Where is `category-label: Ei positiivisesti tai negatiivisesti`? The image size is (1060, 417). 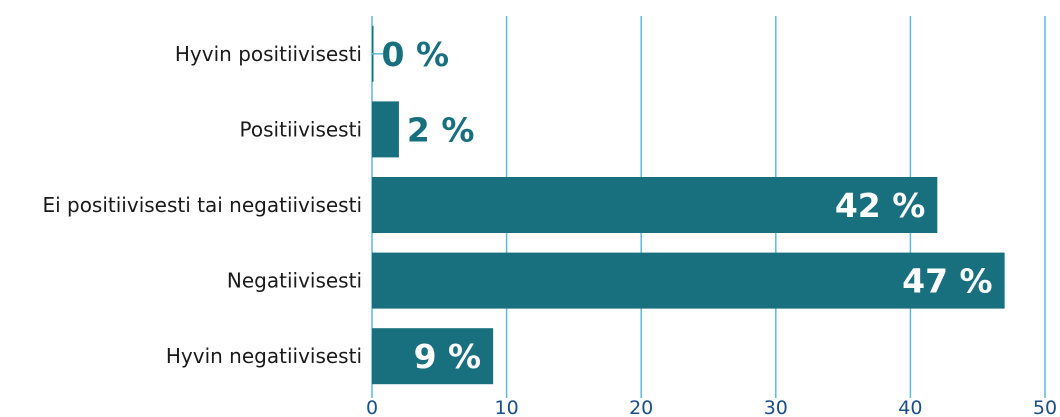
category-label: Ei positiivisesti tai negatiivisesti is located at coordinates (202, 205).